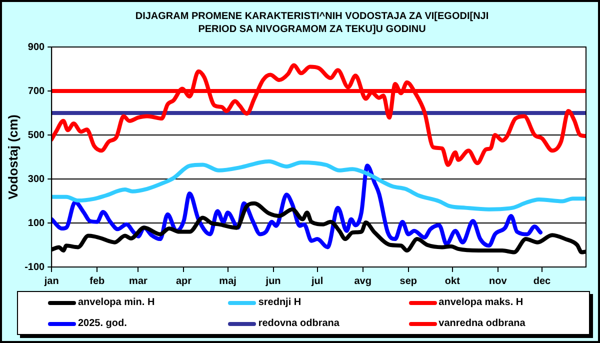 The image size is (600, 343). Describe the element at coordinates (97, 281) in the screenshot. I see `x-tick-label: feb` at that location.